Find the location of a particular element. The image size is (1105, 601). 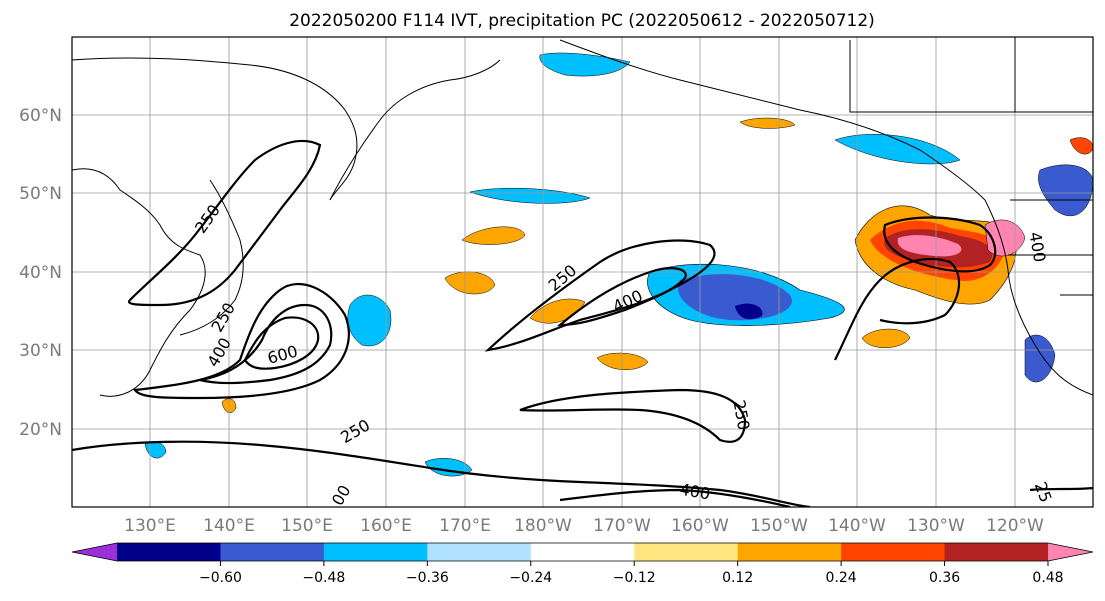

ivt-250-east is located at coordinates (897, 309).